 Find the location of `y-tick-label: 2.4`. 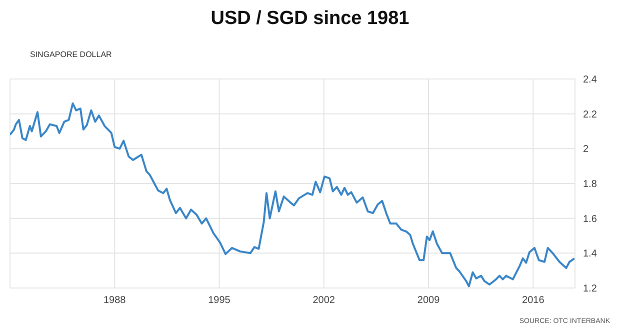

y-tick-label: 2.4 is located at coordinates (590, 80).